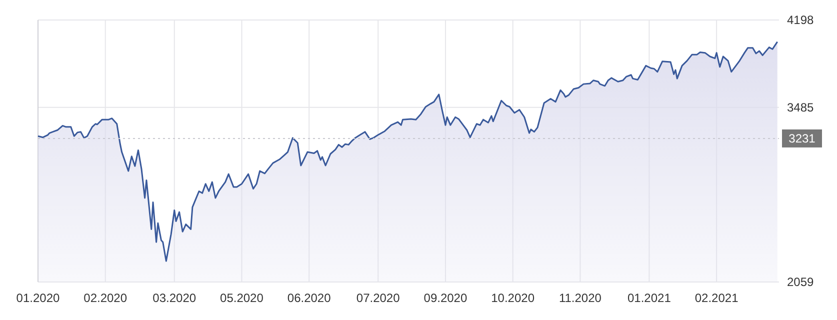  What do you see at coordinates (513, 298) in the screenshot?
I see `x-tick-label: 10.2020` at bounding box center [513, 298].